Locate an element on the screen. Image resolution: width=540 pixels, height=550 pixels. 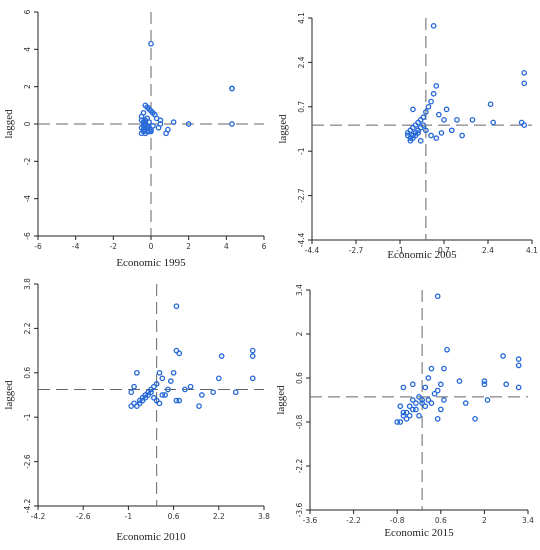
x-tick-label: -4.2 is located at coordinates (38, 516).